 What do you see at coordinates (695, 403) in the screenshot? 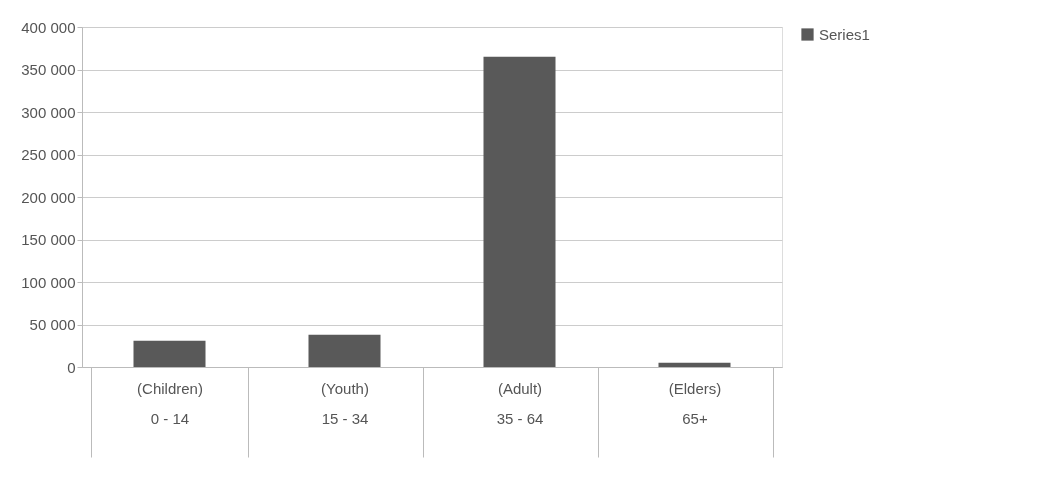
I see `x-tick-label: (Elders) 65+` at bounding box center [695, 403].